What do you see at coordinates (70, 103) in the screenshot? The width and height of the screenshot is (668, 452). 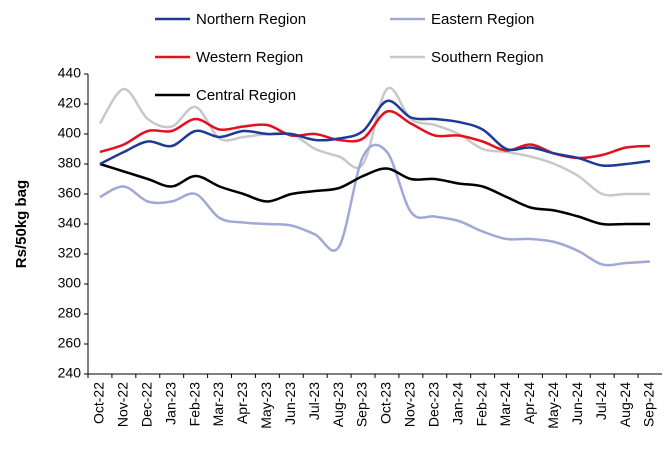 I see `y-tick-label: 420` at bounding box center [70, 103].